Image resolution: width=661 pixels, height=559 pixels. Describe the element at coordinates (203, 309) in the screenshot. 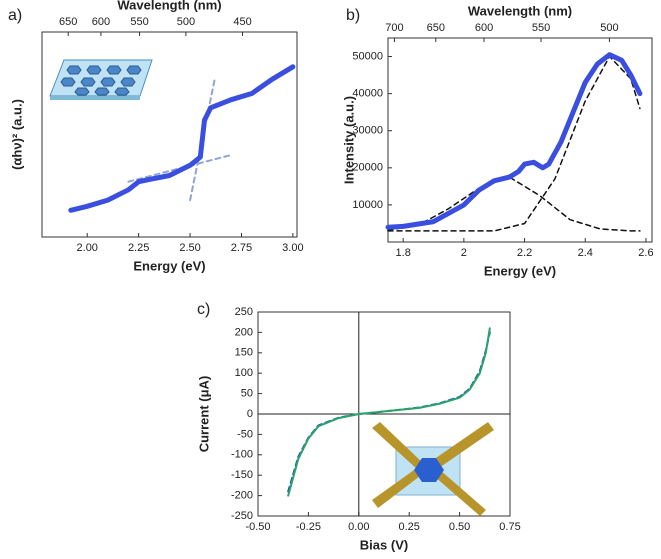

I see `panel-label: c)` at that location.